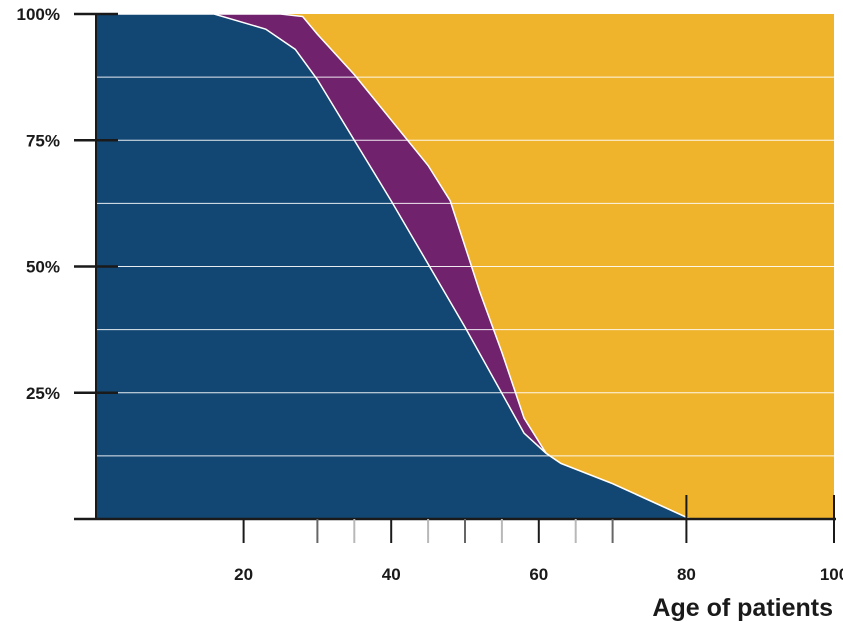 The height and width of the screenshot is (622, 843). I want to click on x-tick-label: 100, so click(831, 574).